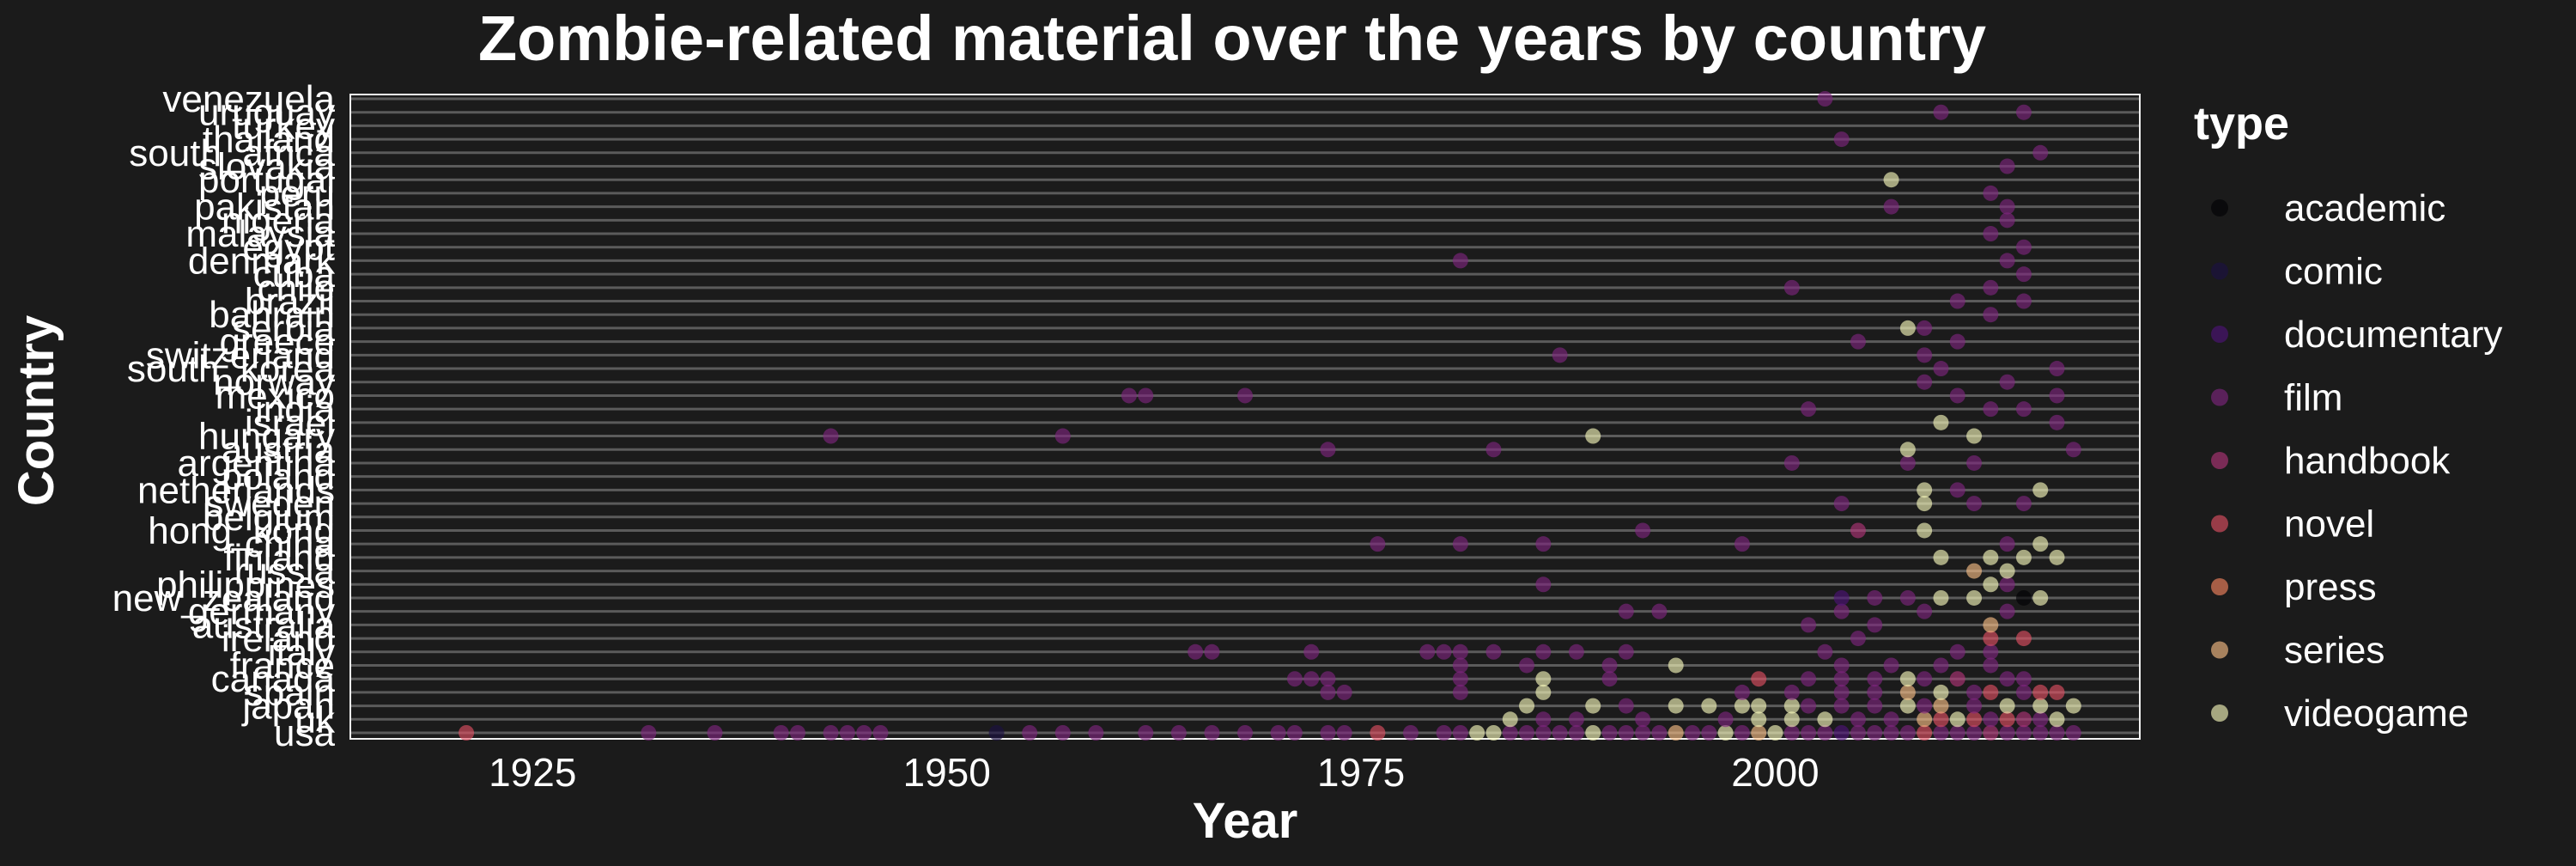 Image resolution: width=2576 pixels, height=866 pixels. What do you see at coordinates (295, 409) in the screenshot?
I see `y-tick-label: india` at bounding box center [295, 409].